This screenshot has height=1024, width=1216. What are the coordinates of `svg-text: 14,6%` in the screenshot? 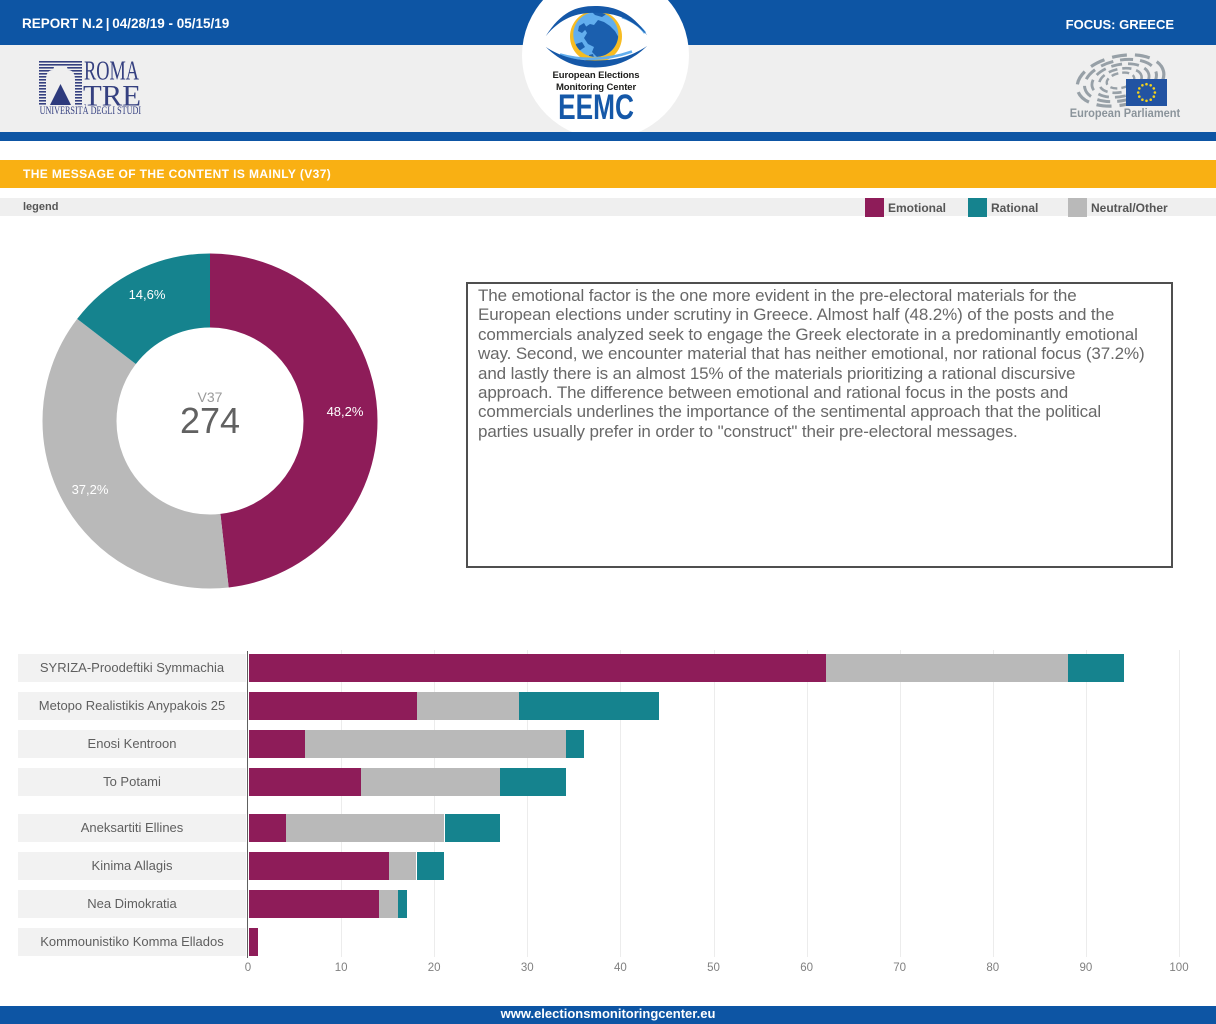 It's located at (147, 294).